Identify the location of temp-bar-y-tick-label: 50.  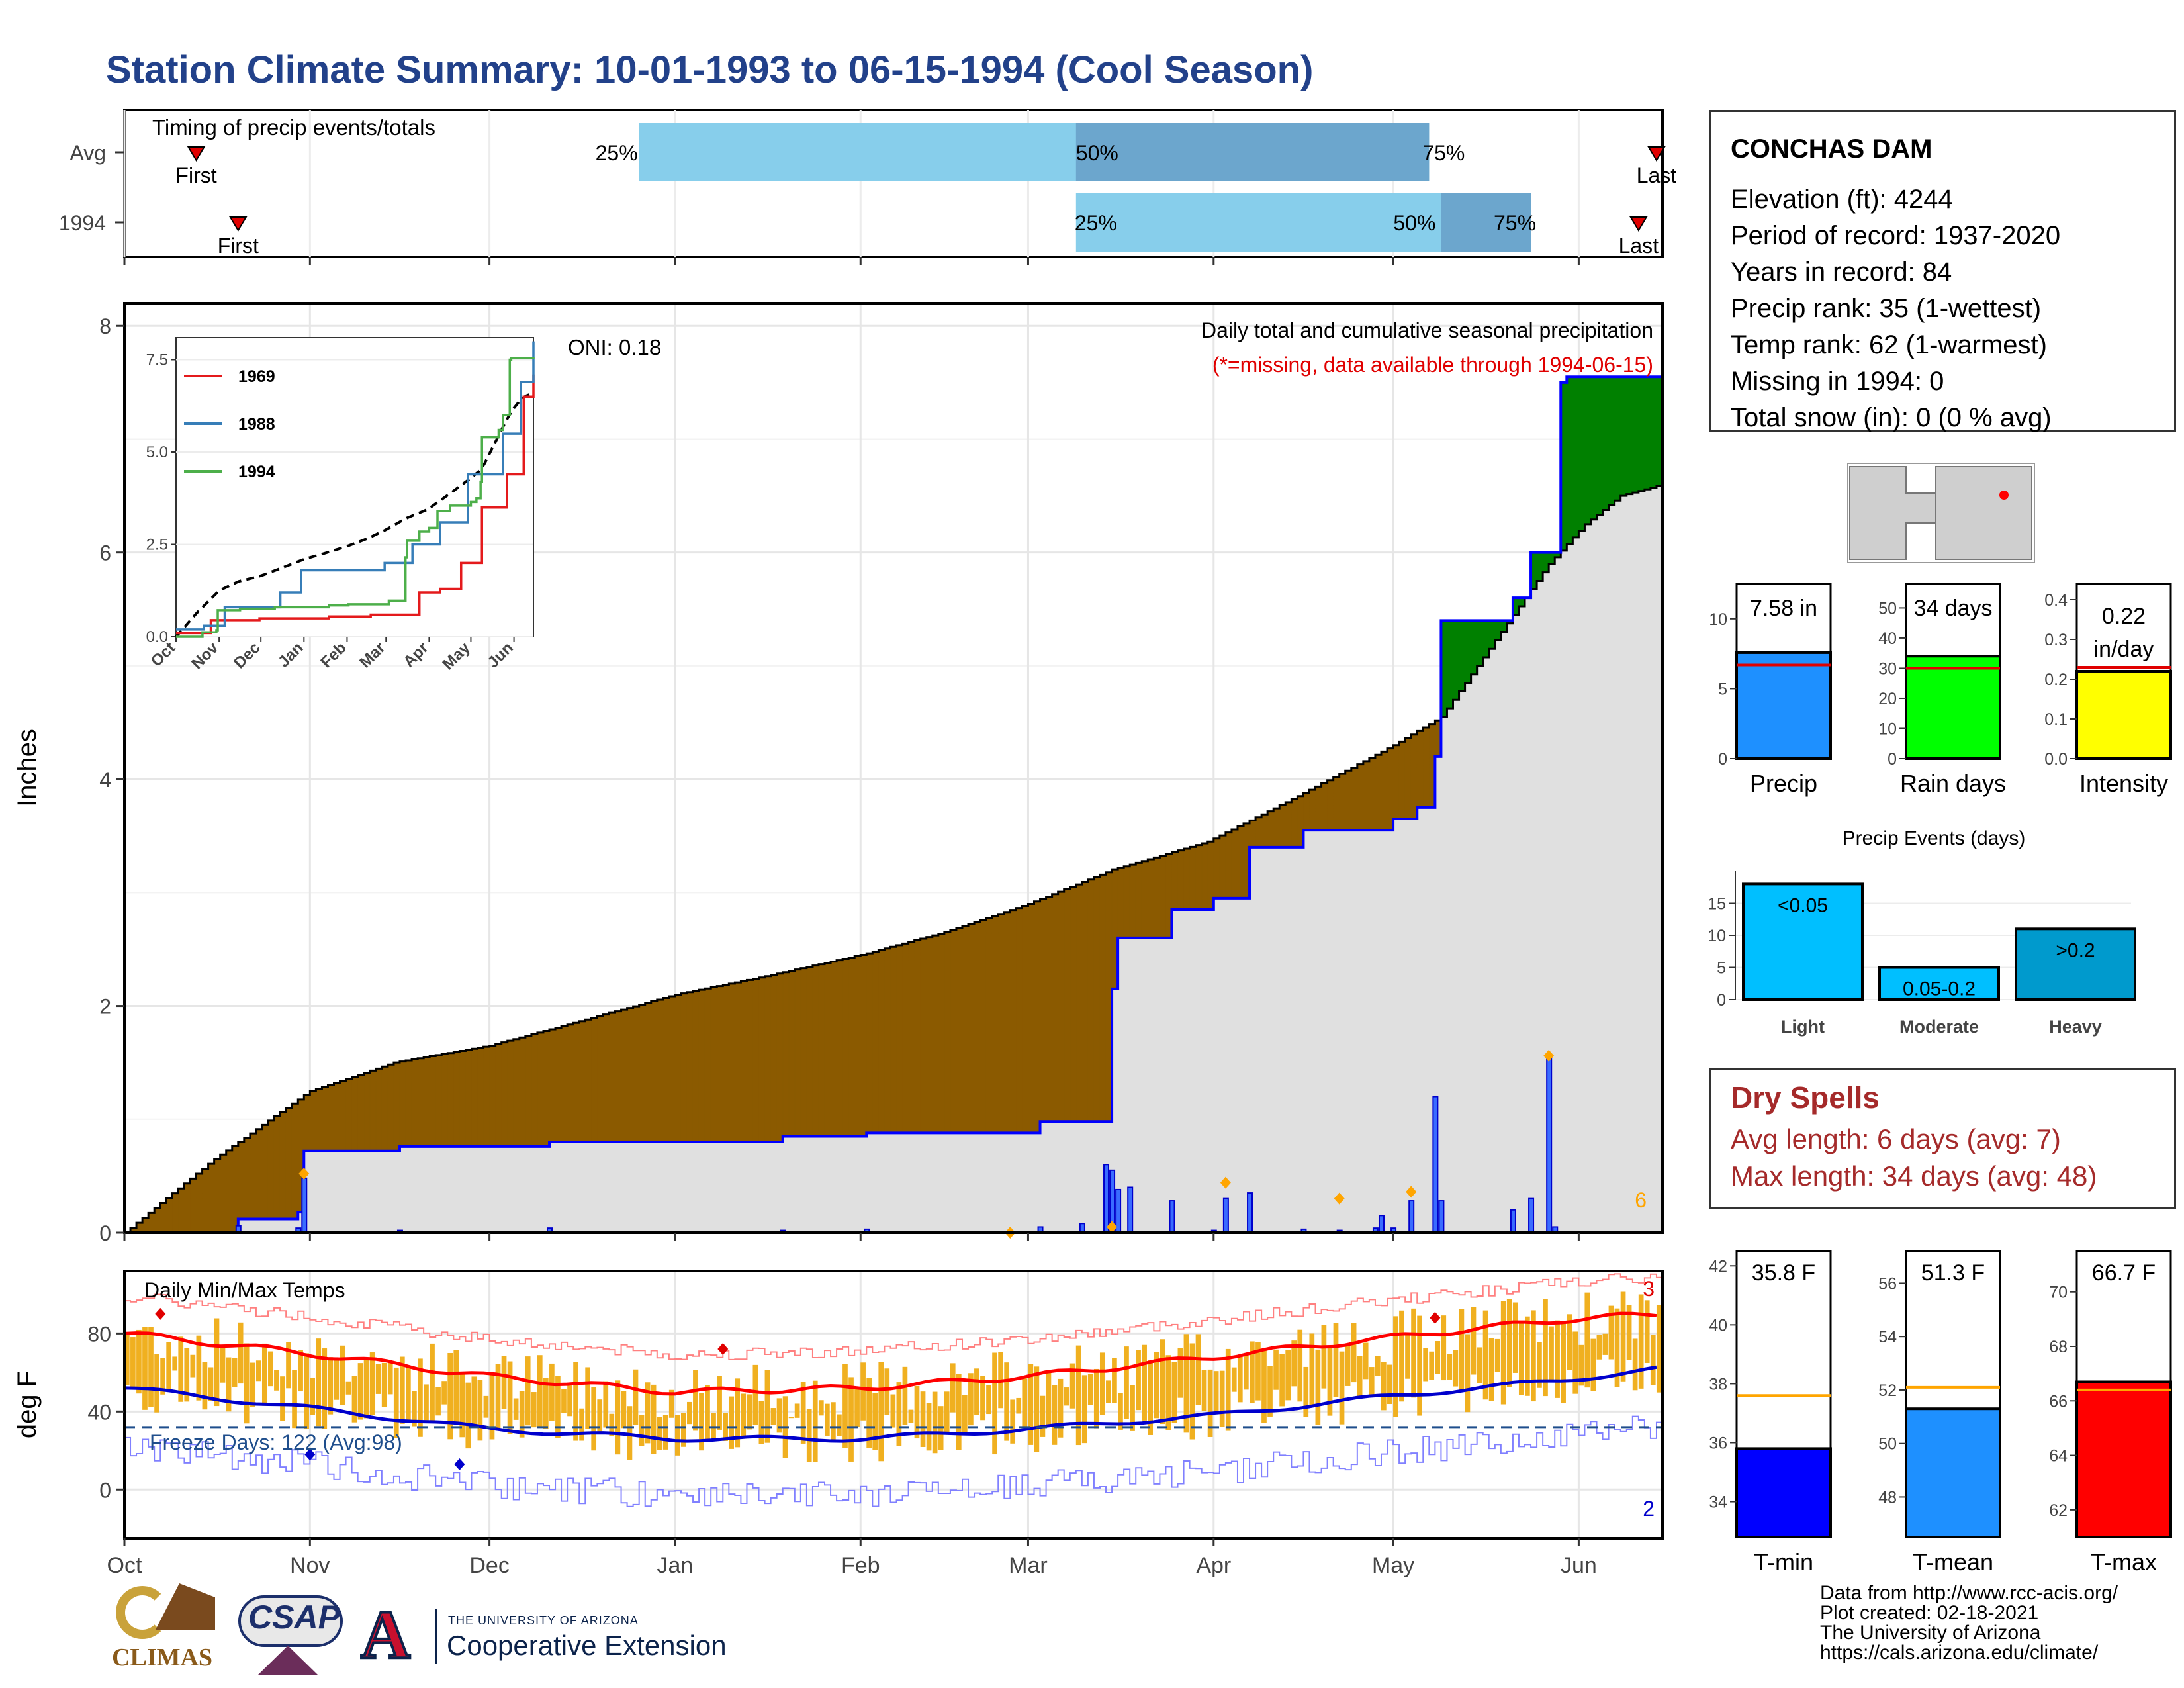
(1888, 1444).